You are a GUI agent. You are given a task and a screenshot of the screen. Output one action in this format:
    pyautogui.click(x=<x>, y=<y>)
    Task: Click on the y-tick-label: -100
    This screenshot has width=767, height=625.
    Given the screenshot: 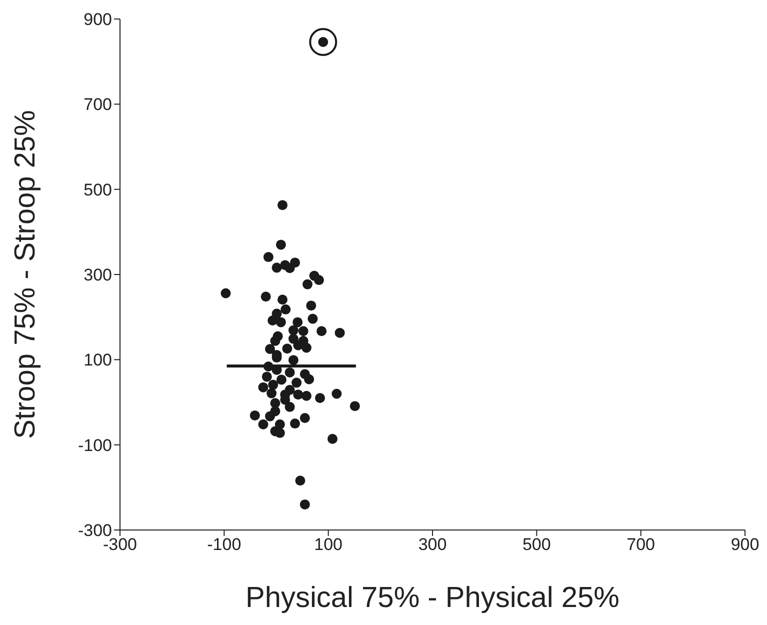 What is the action you would take?
    pyautogui.click(x=95, y=445)
    